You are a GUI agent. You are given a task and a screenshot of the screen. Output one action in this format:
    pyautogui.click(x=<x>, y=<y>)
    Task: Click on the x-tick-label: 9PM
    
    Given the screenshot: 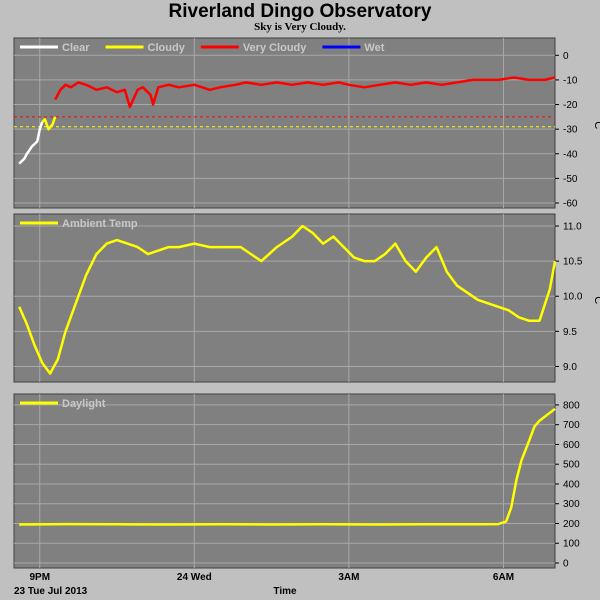 What is the action you would take?
    pyautogui.click(x=39, y=577)
    